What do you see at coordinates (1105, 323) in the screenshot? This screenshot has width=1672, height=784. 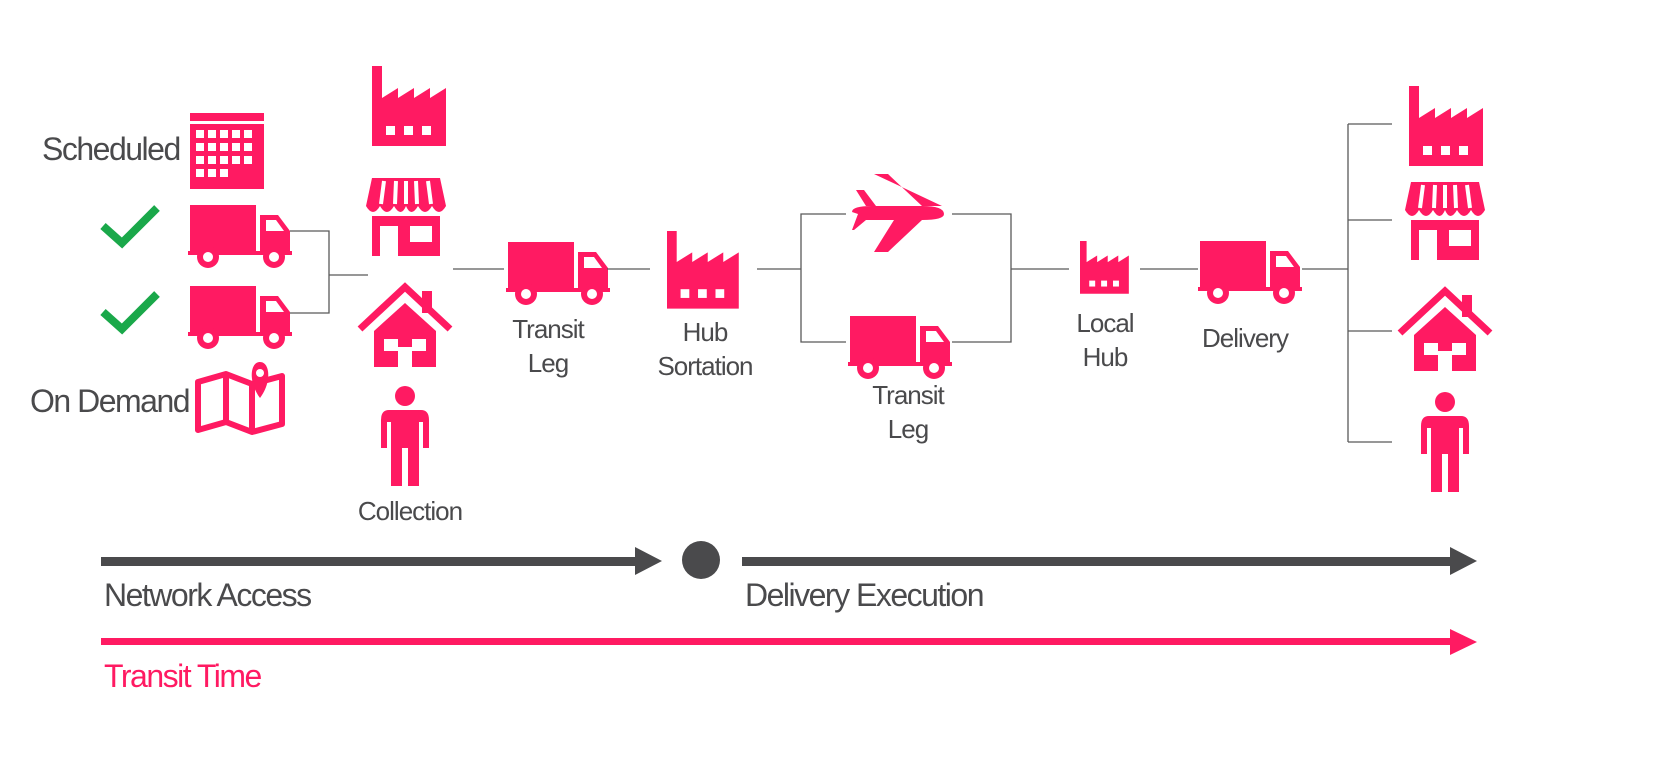 I see `local-hub-label-line1: Local` at bounding box center [1105, 323].